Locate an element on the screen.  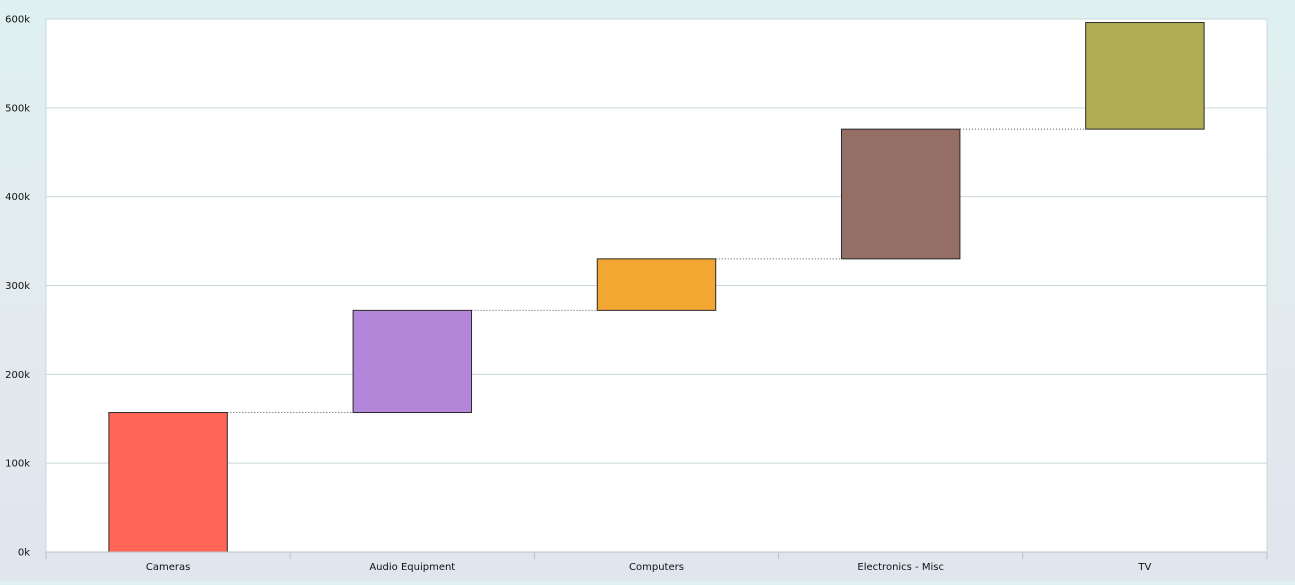
bar-tv is located at coordinates (1145, 76).